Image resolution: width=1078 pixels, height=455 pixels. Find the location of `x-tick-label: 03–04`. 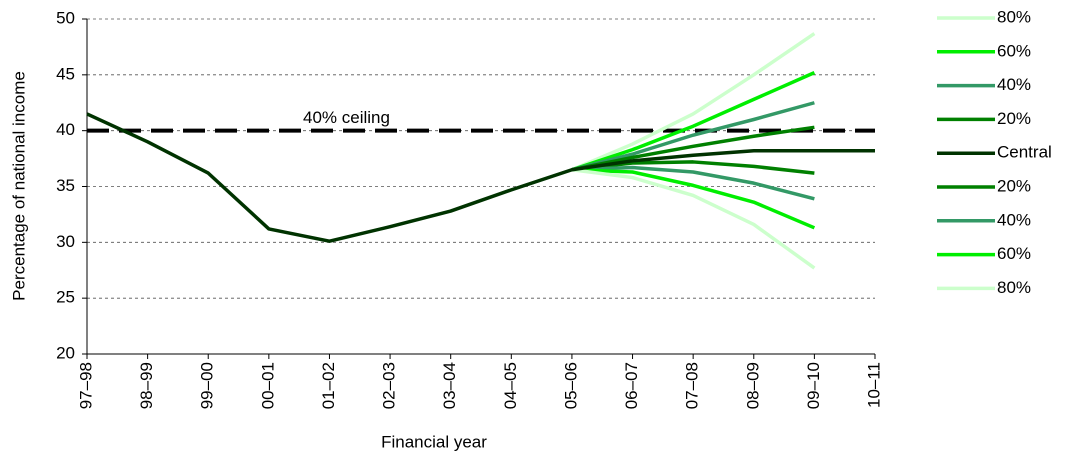

x-tick-label: 03–04 is located at coordinates (449, 385).